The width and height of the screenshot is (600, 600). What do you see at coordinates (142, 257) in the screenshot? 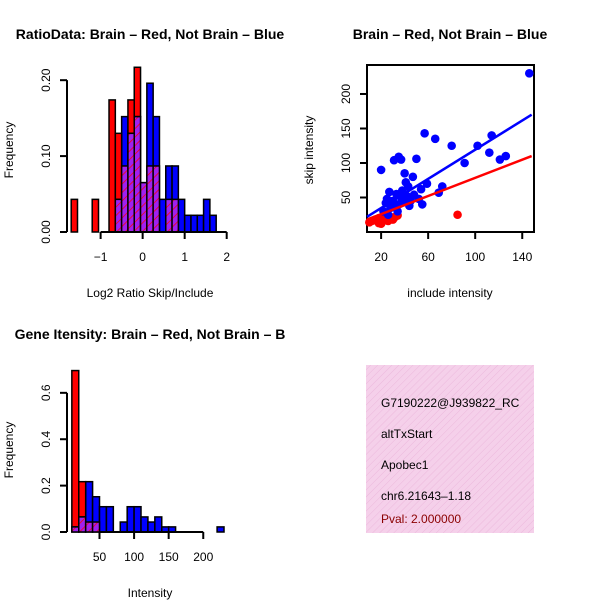
I see `ratio-x-tick-label: 0` at bounding box center [142, 257].